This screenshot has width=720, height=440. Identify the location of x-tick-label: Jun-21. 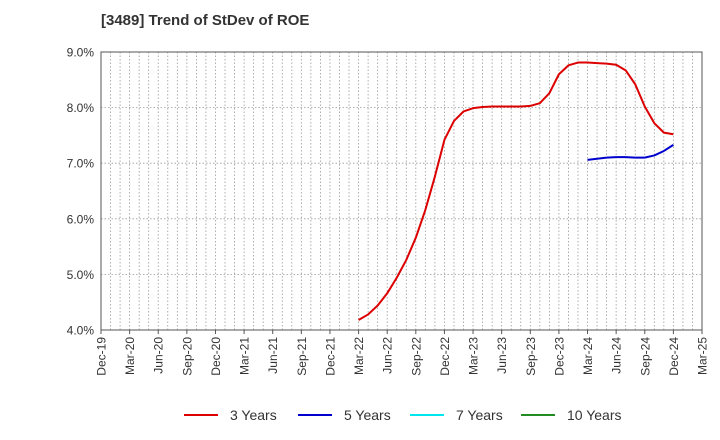
(273, 355).